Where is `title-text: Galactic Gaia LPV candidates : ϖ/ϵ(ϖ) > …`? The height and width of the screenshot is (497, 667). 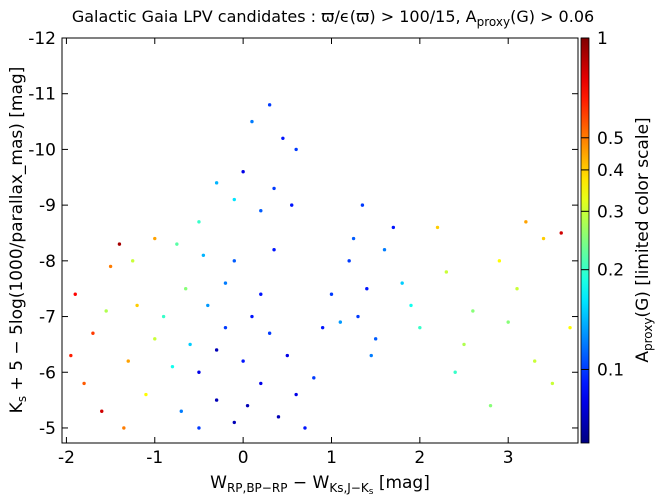
title-text: Galactic Gaia LPV candidates : ϖ/ϵ(ϖ) > … is located at coordinates (274, 16).